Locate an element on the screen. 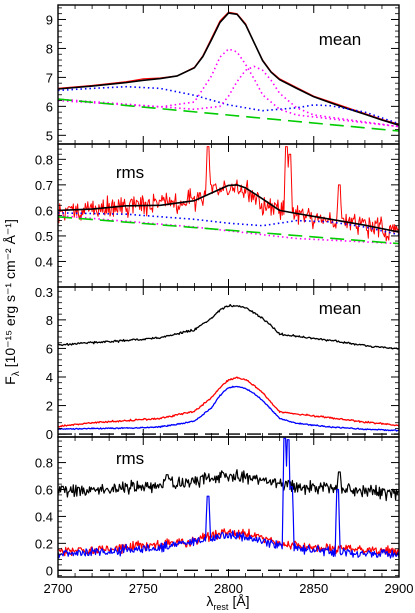 This screenshot has width=415, height=613. y-axis-label-unit: [10⁻¹⁵ erg s⁻¹ cm⁻² Å⁻¹] is located at coordinates (10, 293).